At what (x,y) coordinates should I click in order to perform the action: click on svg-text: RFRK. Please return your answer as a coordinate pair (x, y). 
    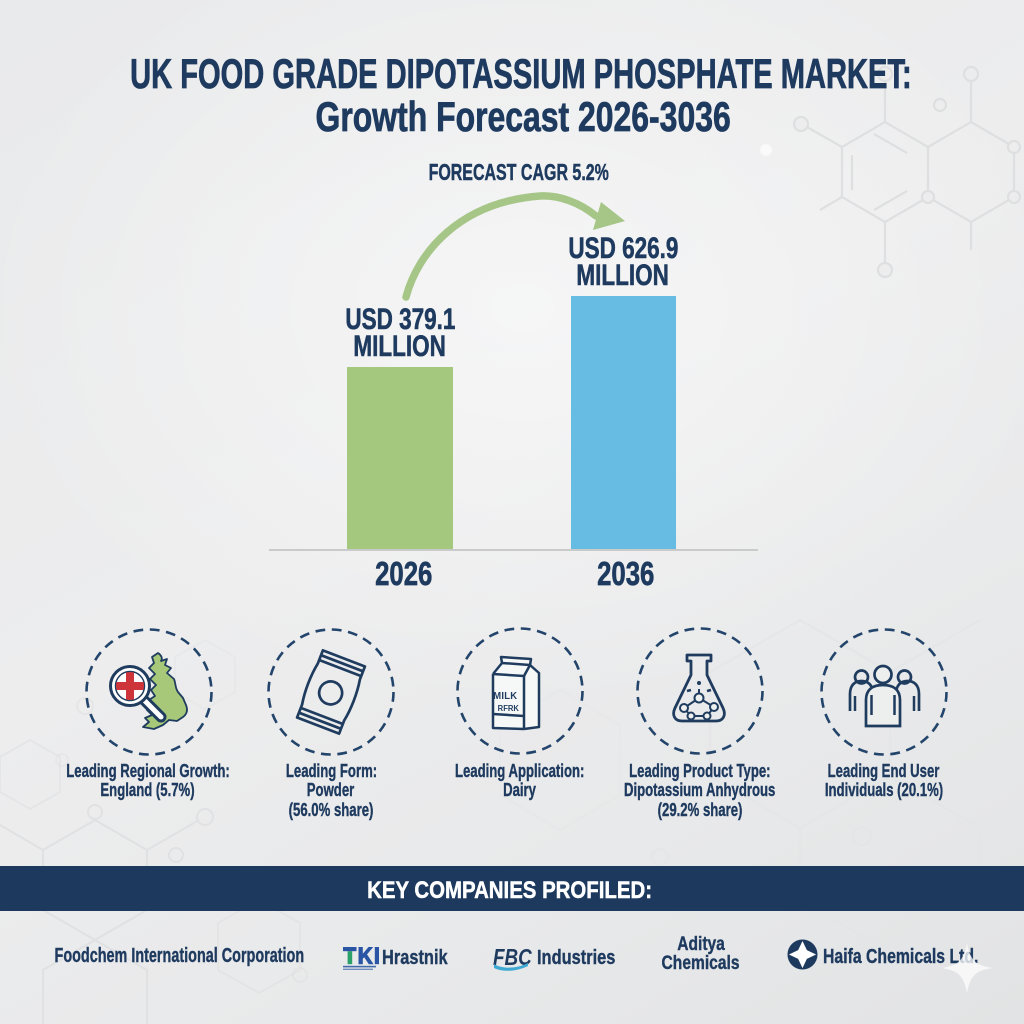
    Looking at the image, I should click on (508, 708).